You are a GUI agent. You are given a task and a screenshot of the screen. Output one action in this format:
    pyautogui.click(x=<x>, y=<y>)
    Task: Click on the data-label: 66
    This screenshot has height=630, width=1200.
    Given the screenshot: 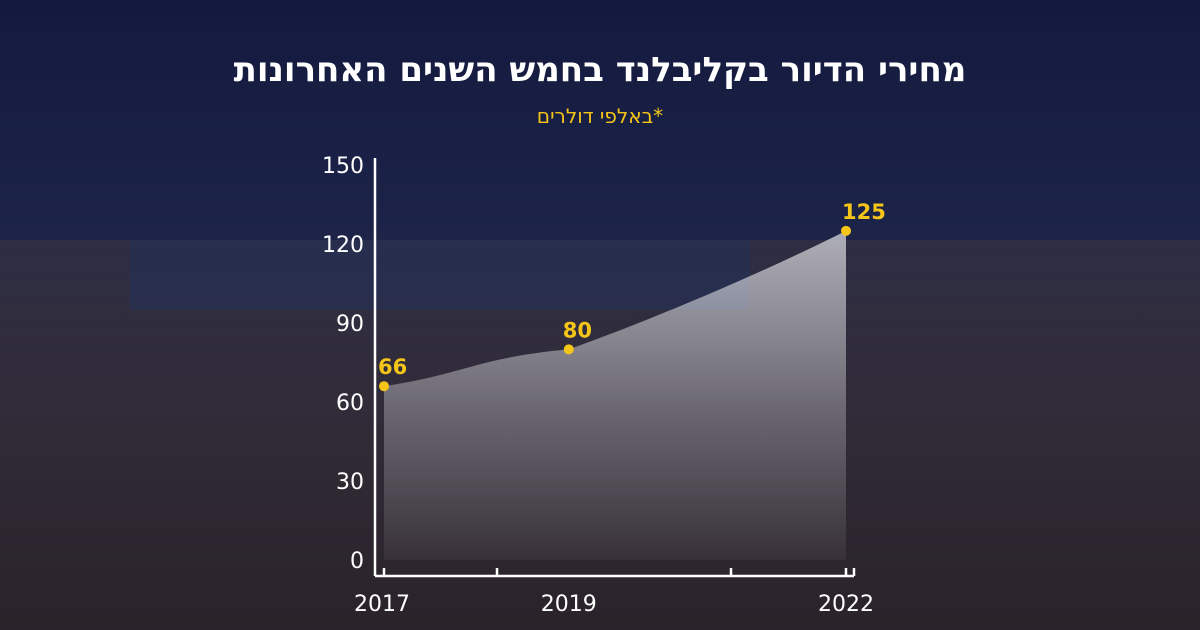 What is the action you would take?
    pyautogui.click(x=392, y=367)
    